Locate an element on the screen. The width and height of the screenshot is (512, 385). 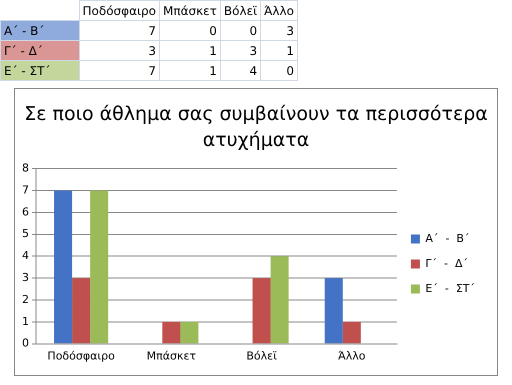
legend-label: Ε΄ - ΣΤ΄ is located at coordinates (450, 288).